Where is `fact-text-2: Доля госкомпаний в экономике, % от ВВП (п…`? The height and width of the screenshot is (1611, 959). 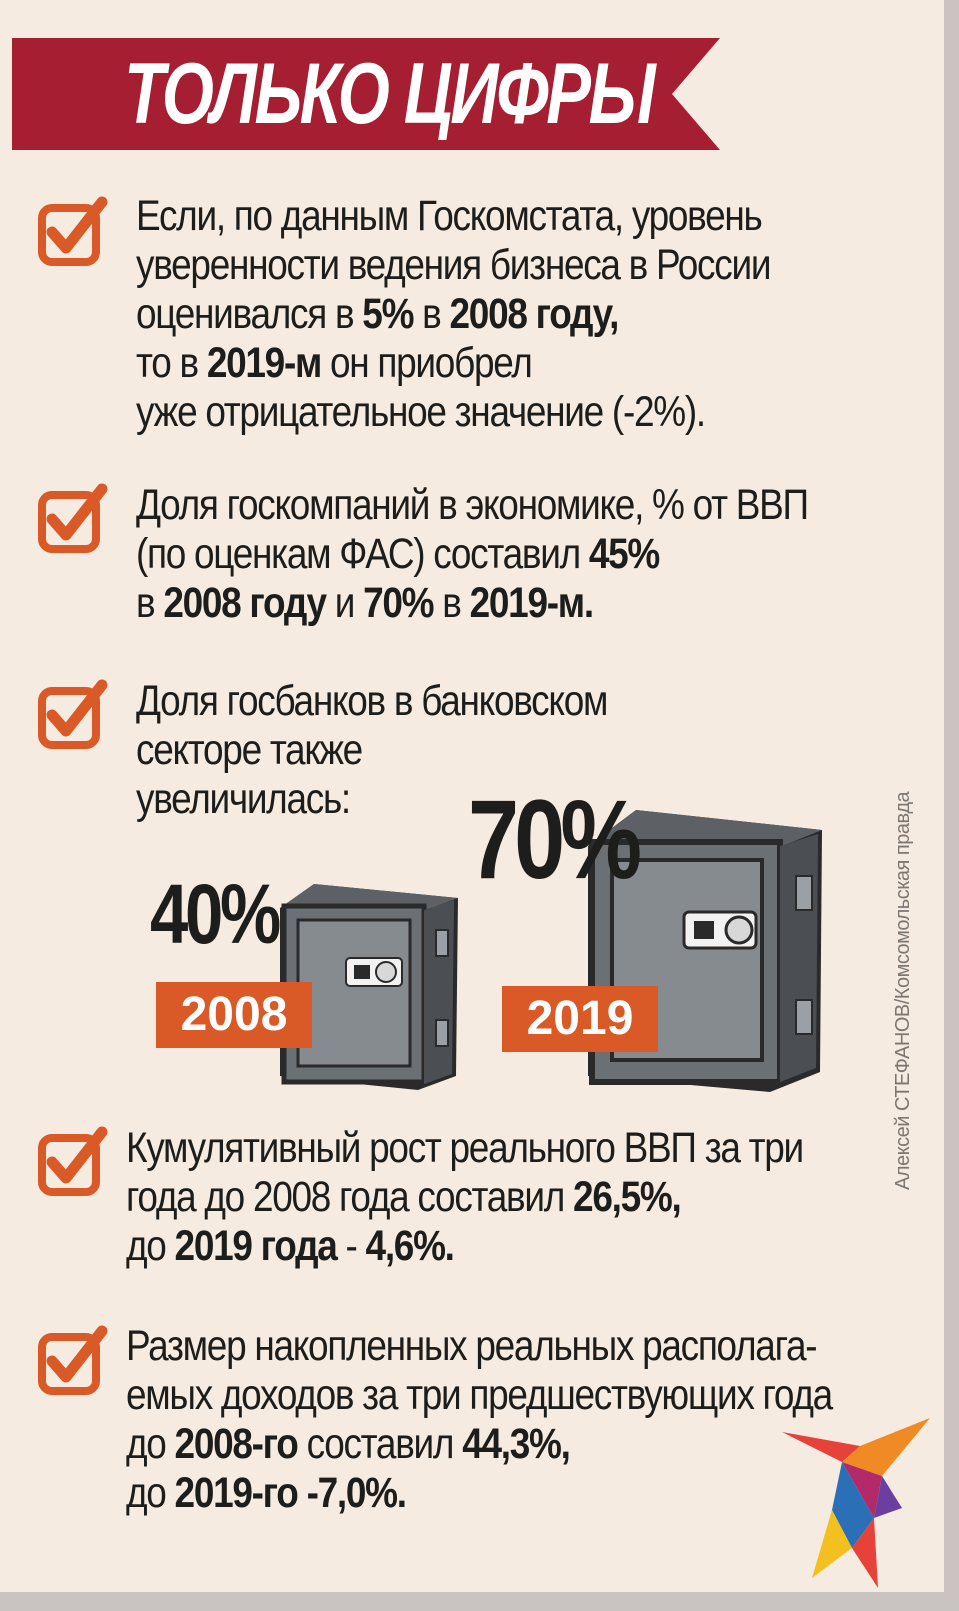
fact-text-2: Доля госкомпаний в экономике, % от ВВП (п… is located at coordinates (472, 554).